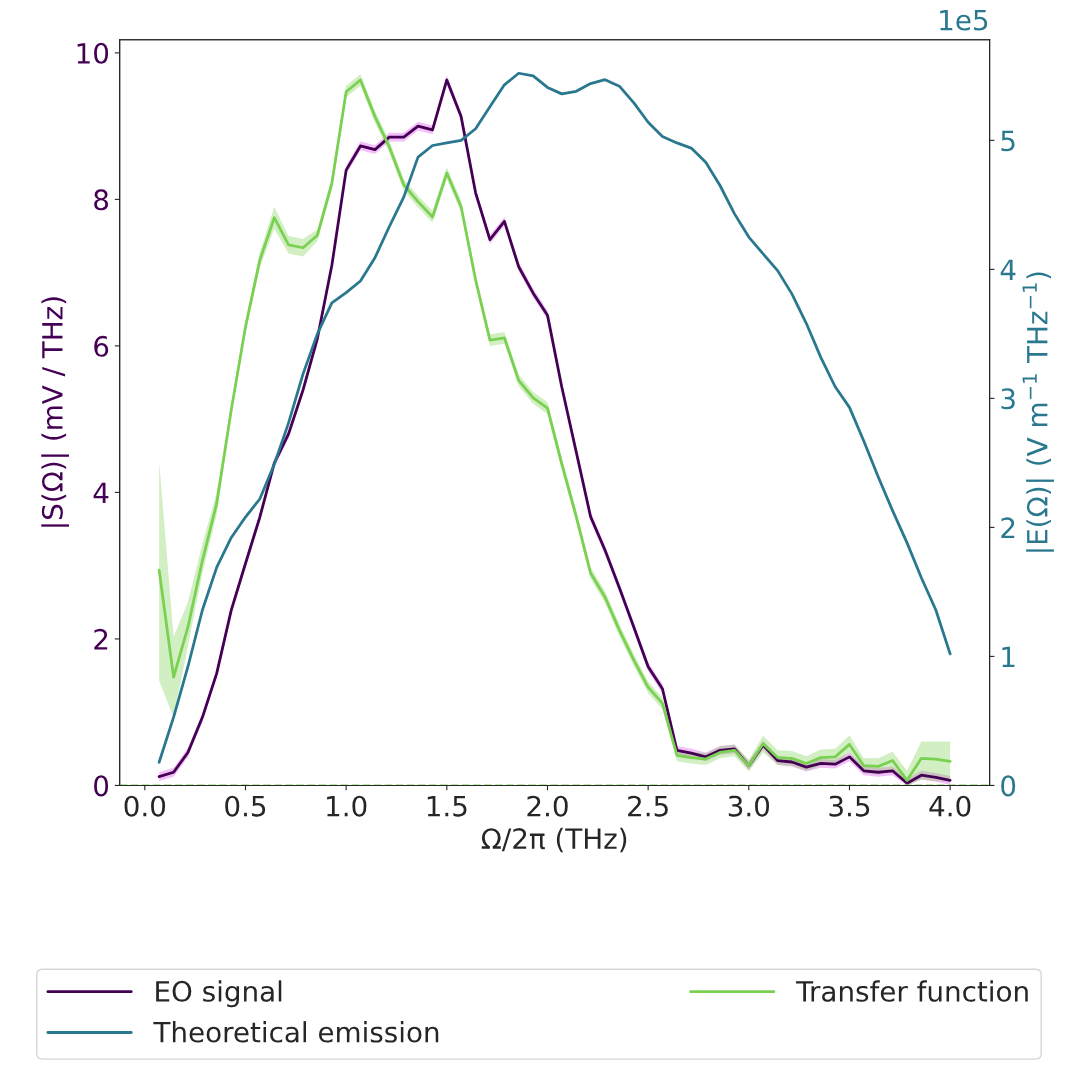 Image resolution: width=1078 pixels, height=1073 pixels. I want to click on x-tick-label: 1.0, so click(347, 806).